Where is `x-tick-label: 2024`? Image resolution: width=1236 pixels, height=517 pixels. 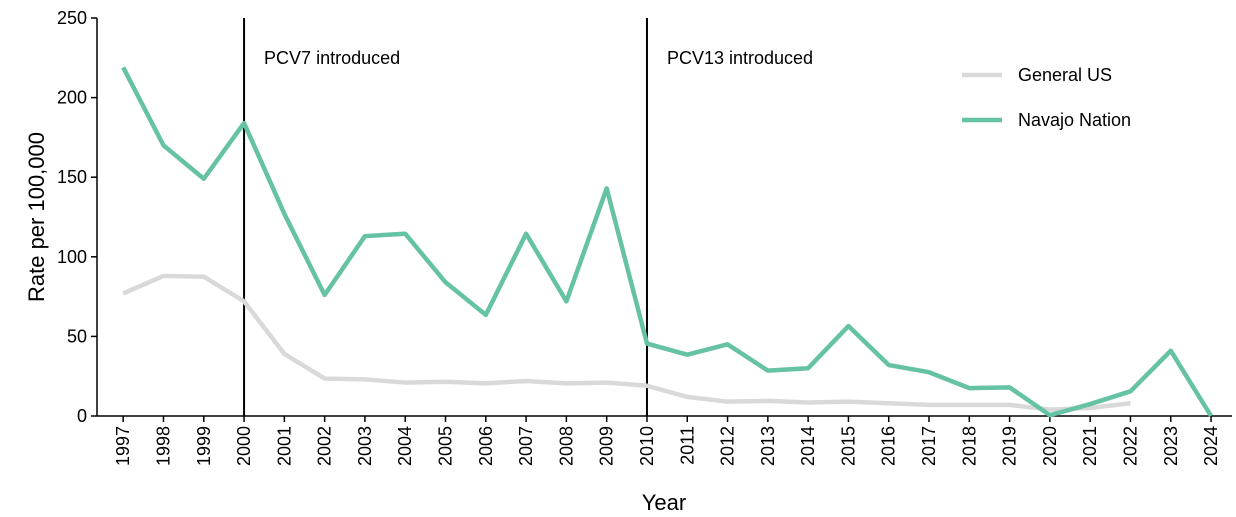
x-tick-label: 2024 is located at coordinates (1211, 446).